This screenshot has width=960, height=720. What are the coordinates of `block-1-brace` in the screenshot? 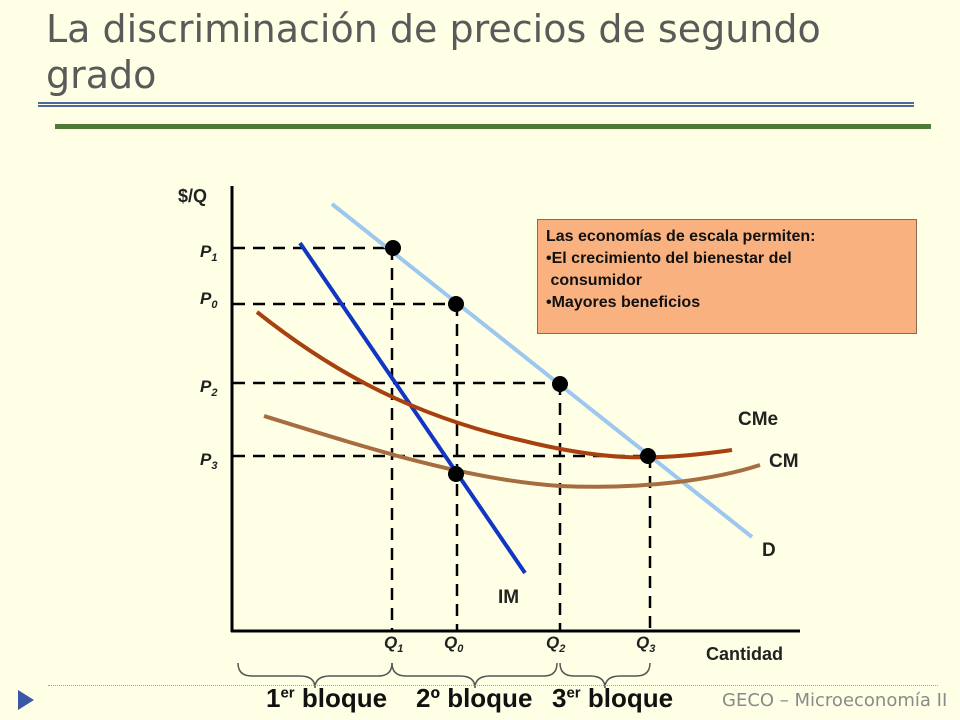 It's located at (315, 675).